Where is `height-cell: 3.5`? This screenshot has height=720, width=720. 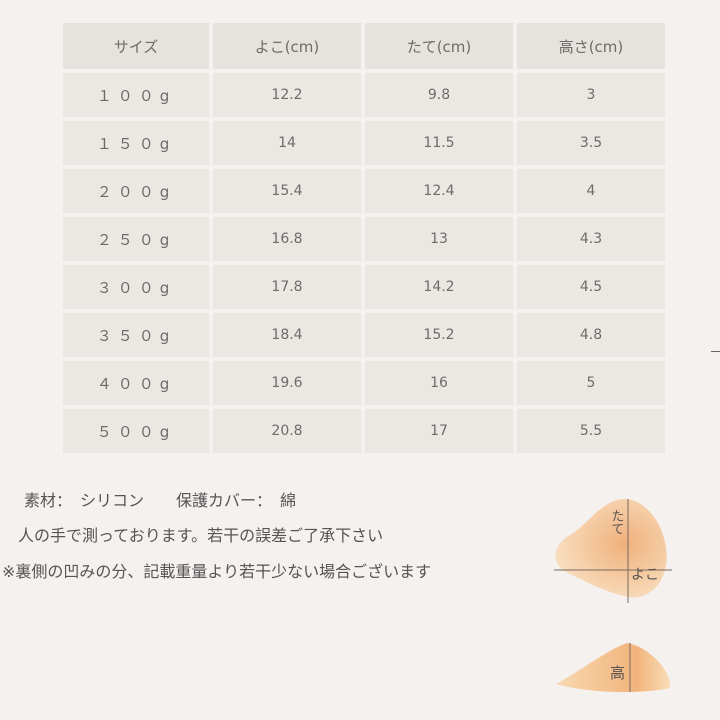 height-cell: 3.5 is located at coordinates (591, 143).